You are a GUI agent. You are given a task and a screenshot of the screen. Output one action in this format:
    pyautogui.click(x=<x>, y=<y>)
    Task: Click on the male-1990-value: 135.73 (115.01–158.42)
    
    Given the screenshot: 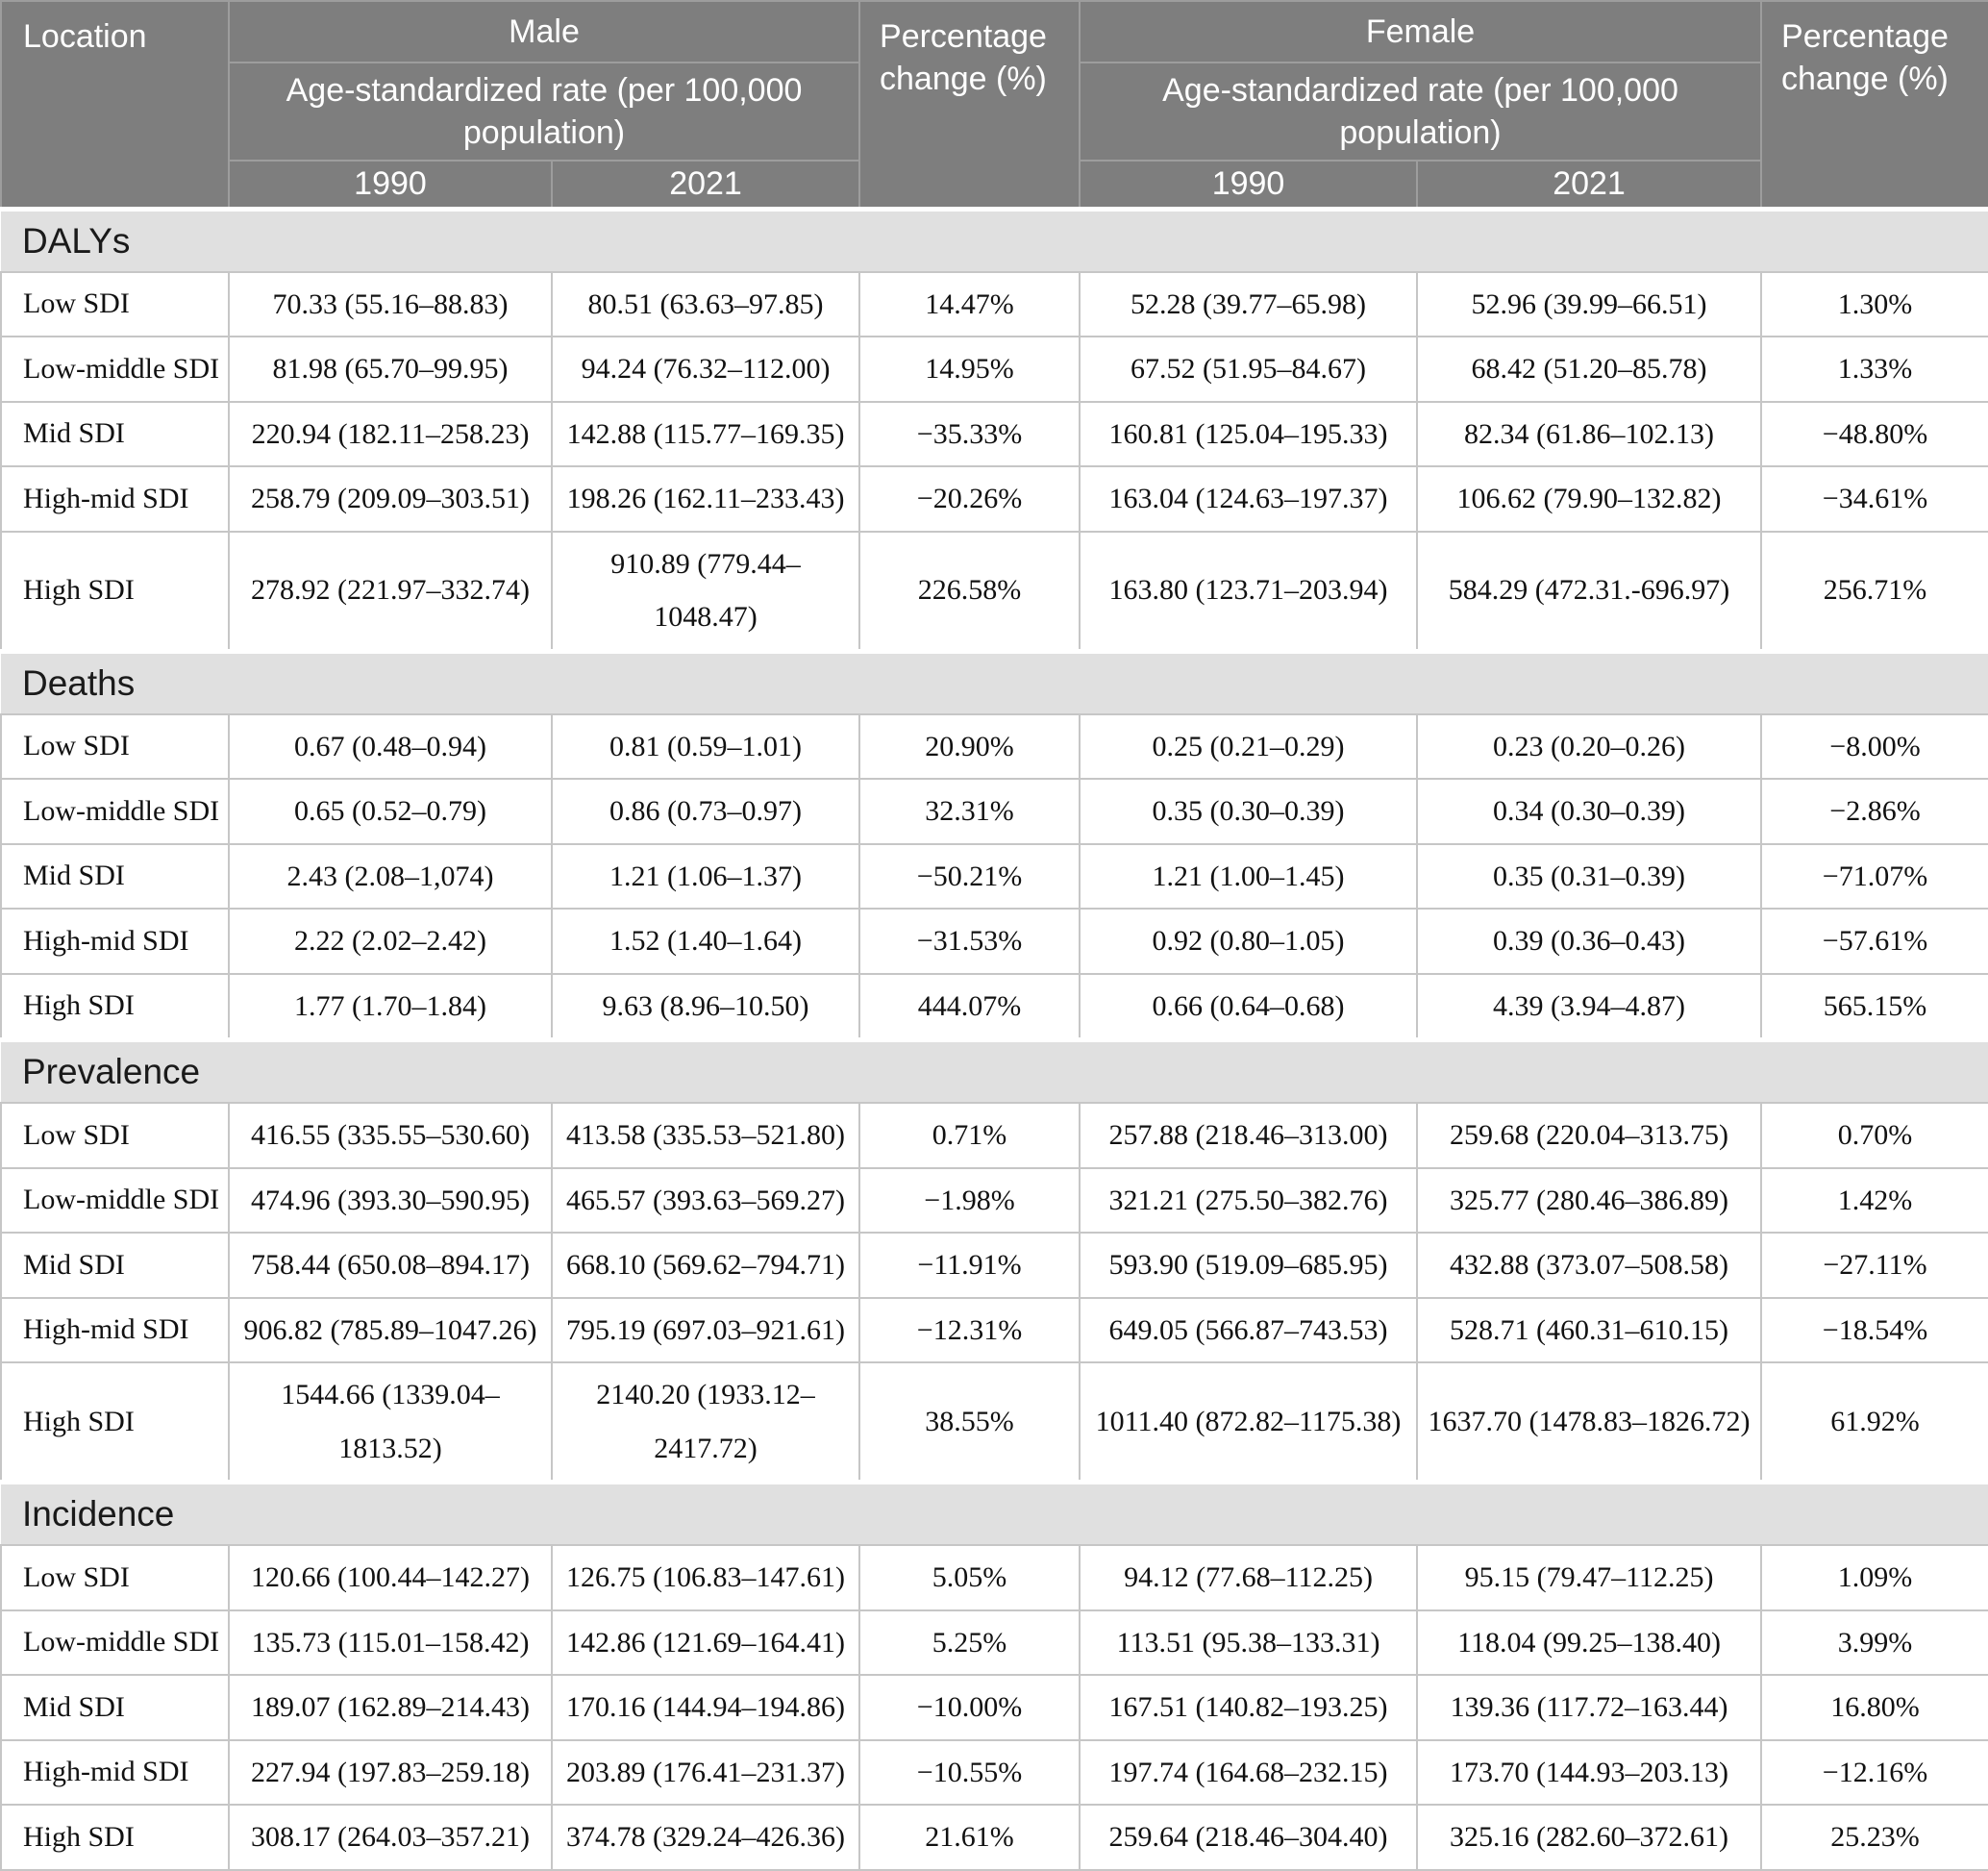 What is the action you would take?
    pyautogui.click(x=390, y=1643)
    